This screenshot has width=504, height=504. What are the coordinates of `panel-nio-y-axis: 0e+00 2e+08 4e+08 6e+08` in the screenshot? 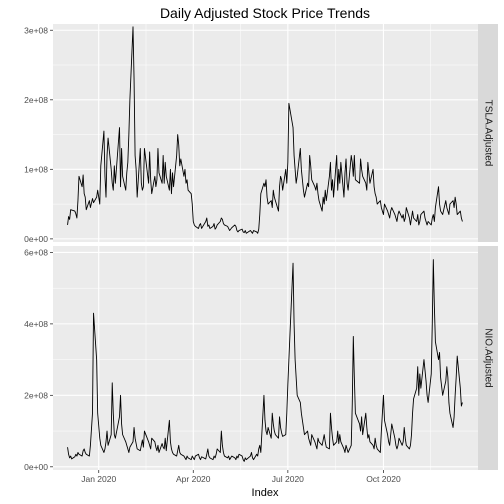 It's located at (38, 359).